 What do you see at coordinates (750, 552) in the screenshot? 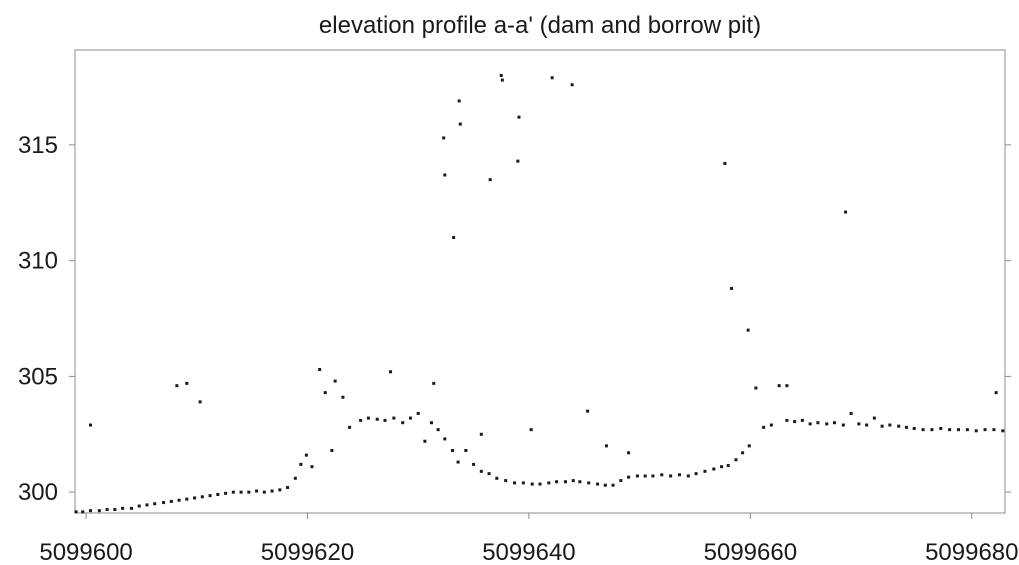
I see `x-tick-label: 5099660` at bounding box center [750, 552].